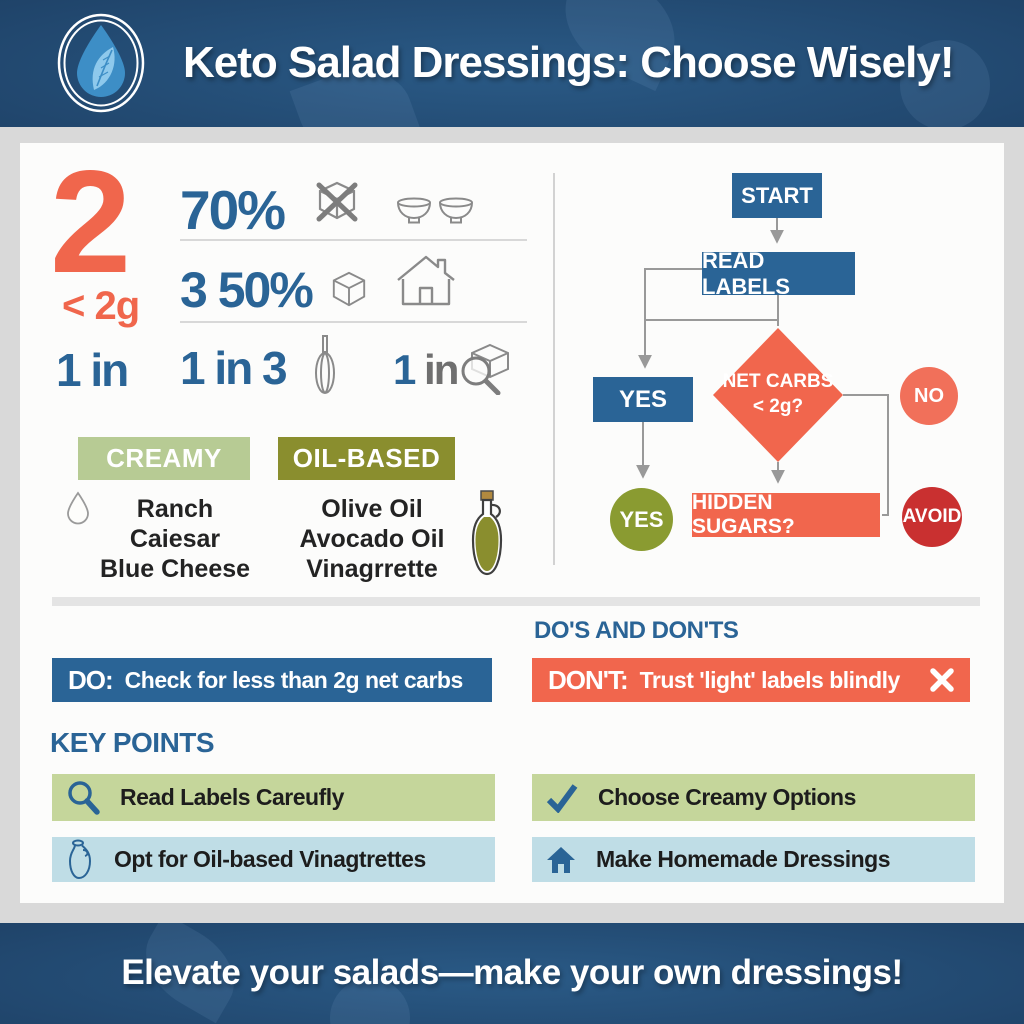  Describe the element at coordinates (929, 396) in the screenshot. I see `flowchart-no-node: NO` at that location.